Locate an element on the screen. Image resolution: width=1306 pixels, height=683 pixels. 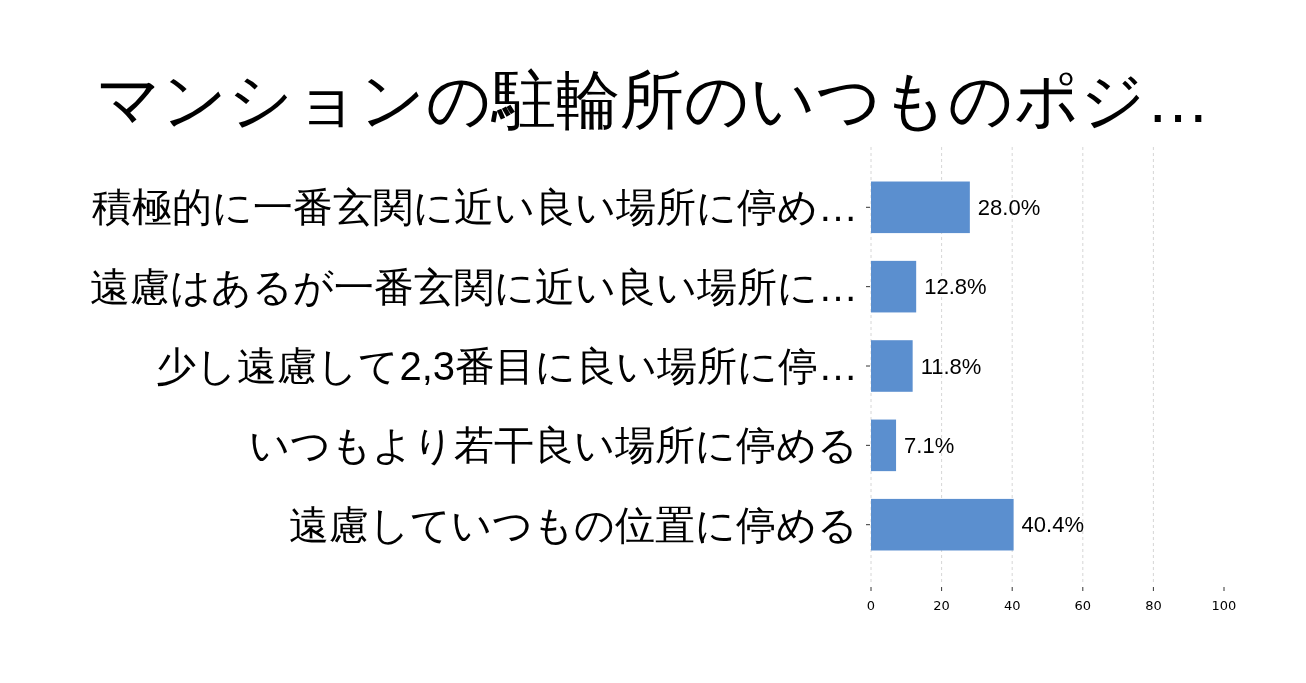
x-tick-label: 40 is located at coordinates (1012, 605).